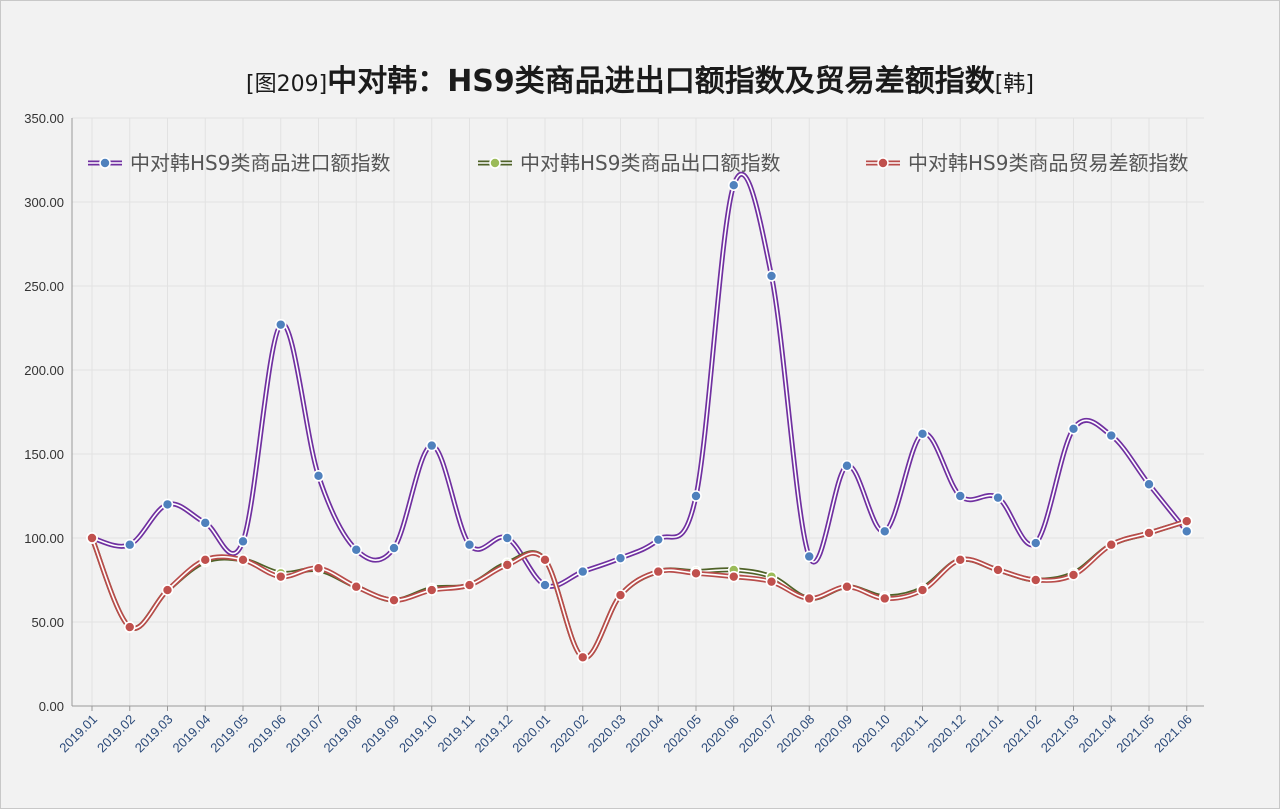 This screenshot has height=809, width=1280. What do you see at coordinates (1022, 734) in the screenshot?
I see `x-tick-label: 2021.02` at bounding box center [1022, 734].